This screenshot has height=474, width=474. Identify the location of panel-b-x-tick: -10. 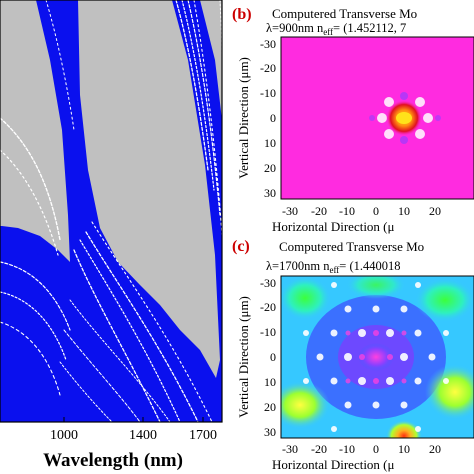
(347, 211).